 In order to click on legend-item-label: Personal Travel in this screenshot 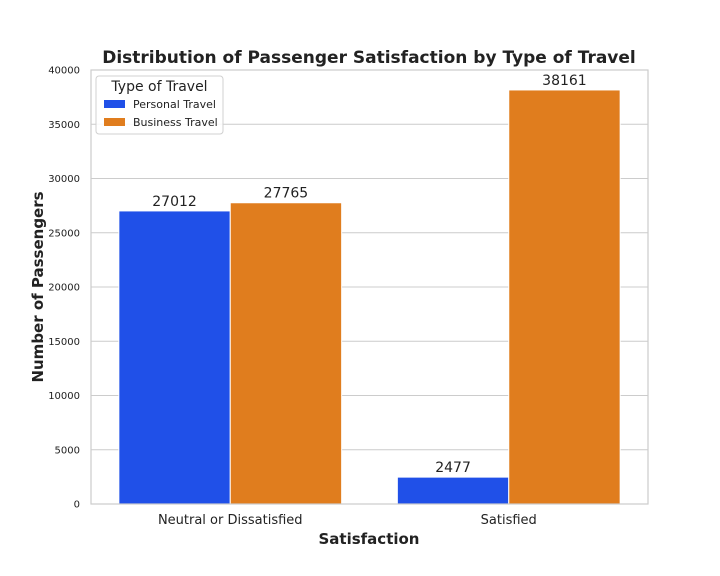, I will do `click(174, 104)`.